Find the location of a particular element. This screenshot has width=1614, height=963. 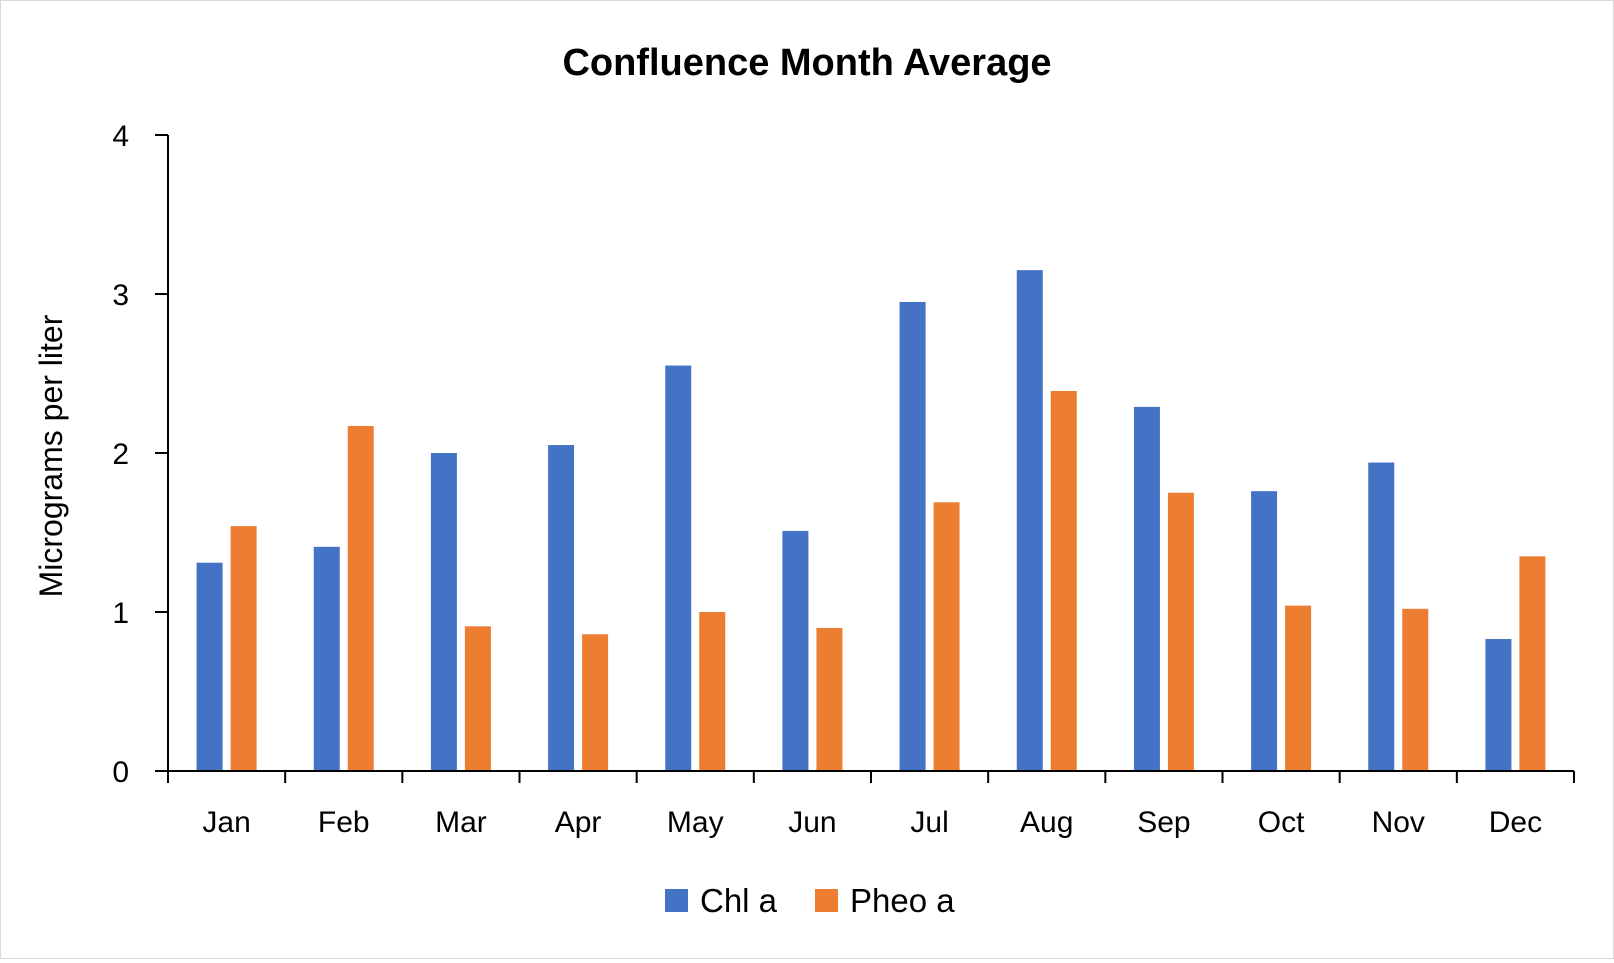

bar-pheo-a-jan is located at coordinates (243, 648).